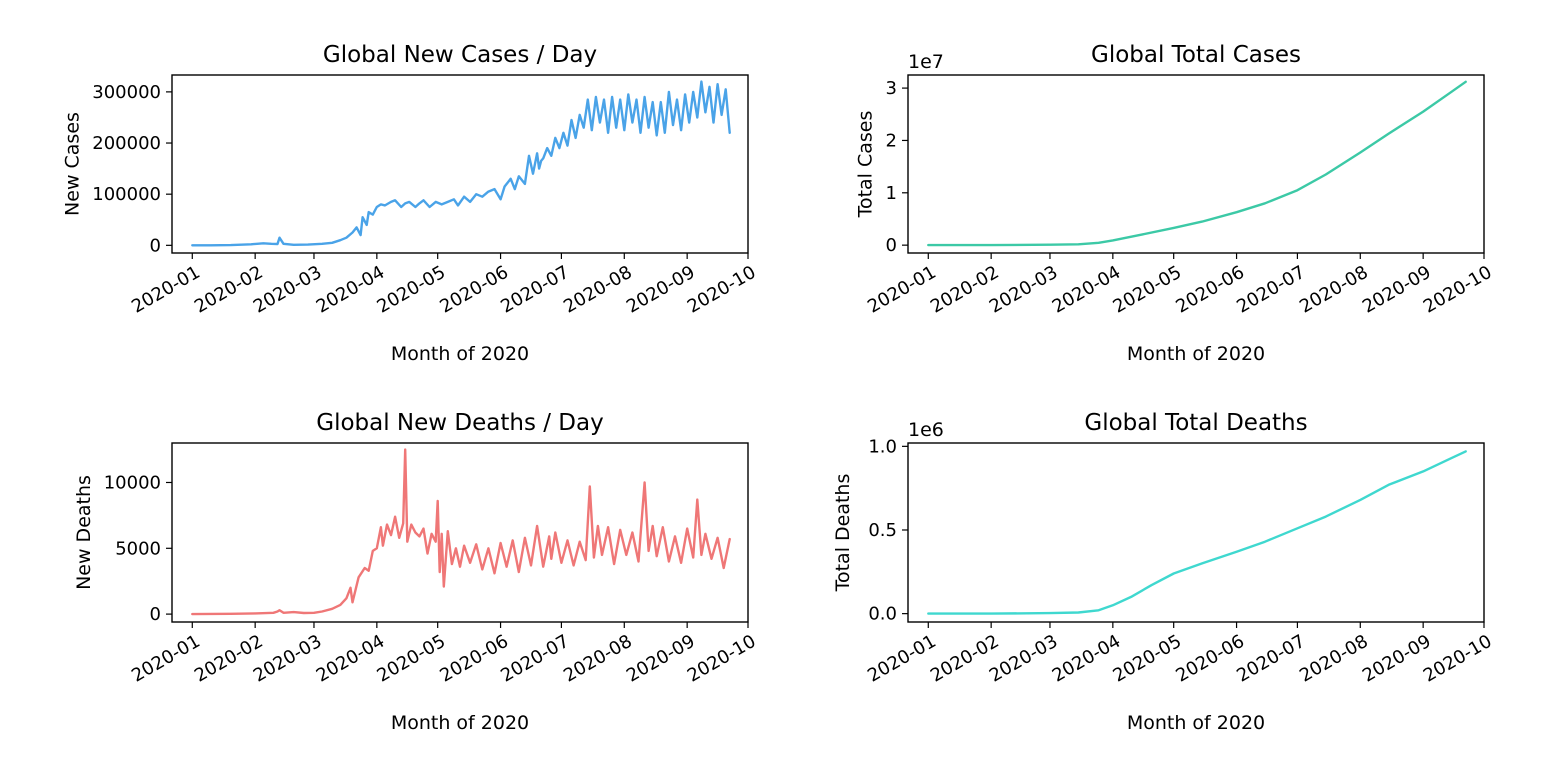 This screenshot has height=781, width=1562. What do you see at coordinates (84, 532) in the screenshot?
I see `y-axis-label: New Deaths` at bounding box center [84, 532].